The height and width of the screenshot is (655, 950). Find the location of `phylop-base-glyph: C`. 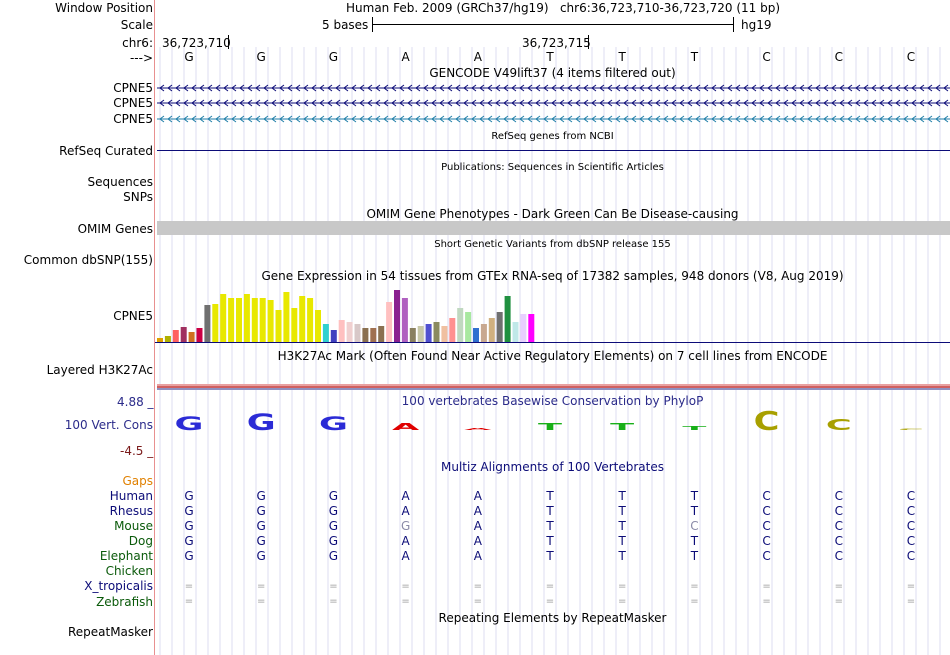

phylop-base-glyph: C is located at coordinates (767, 422).